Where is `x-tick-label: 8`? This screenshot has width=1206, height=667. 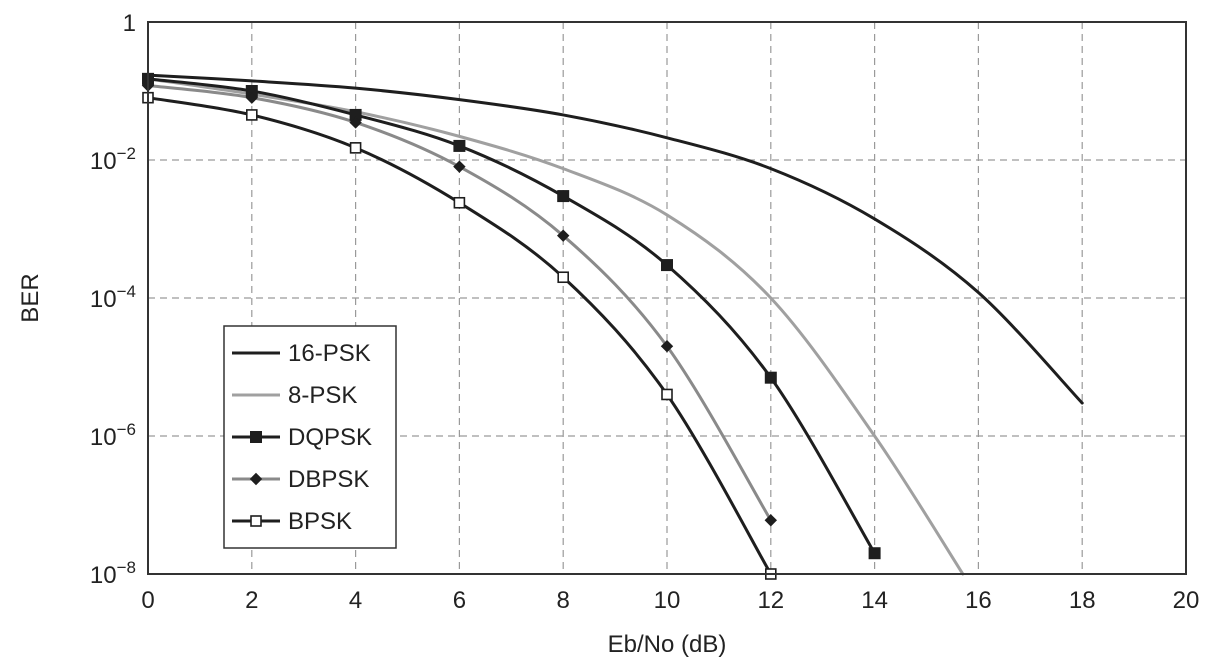
x-tick-label: 8 is located at coordinates (563, 600).